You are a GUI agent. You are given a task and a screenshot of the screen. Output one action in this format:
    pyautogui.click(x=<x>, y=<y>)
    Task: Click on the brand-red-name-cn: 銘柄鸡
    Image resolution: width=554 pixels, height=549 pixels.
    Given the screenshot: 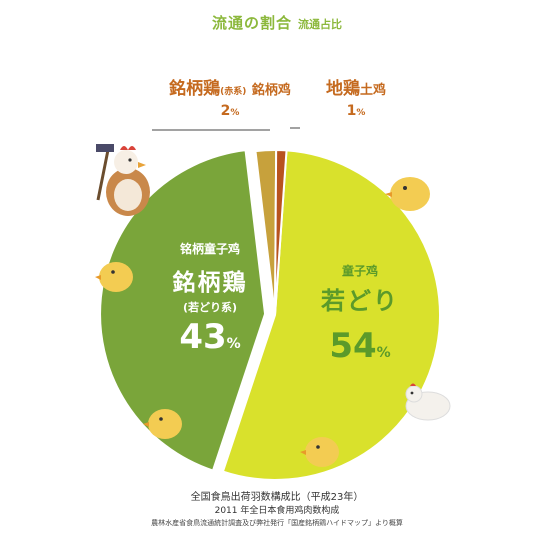 What is the action you would take?
    pyautogui.click(x=271, y=90)
    